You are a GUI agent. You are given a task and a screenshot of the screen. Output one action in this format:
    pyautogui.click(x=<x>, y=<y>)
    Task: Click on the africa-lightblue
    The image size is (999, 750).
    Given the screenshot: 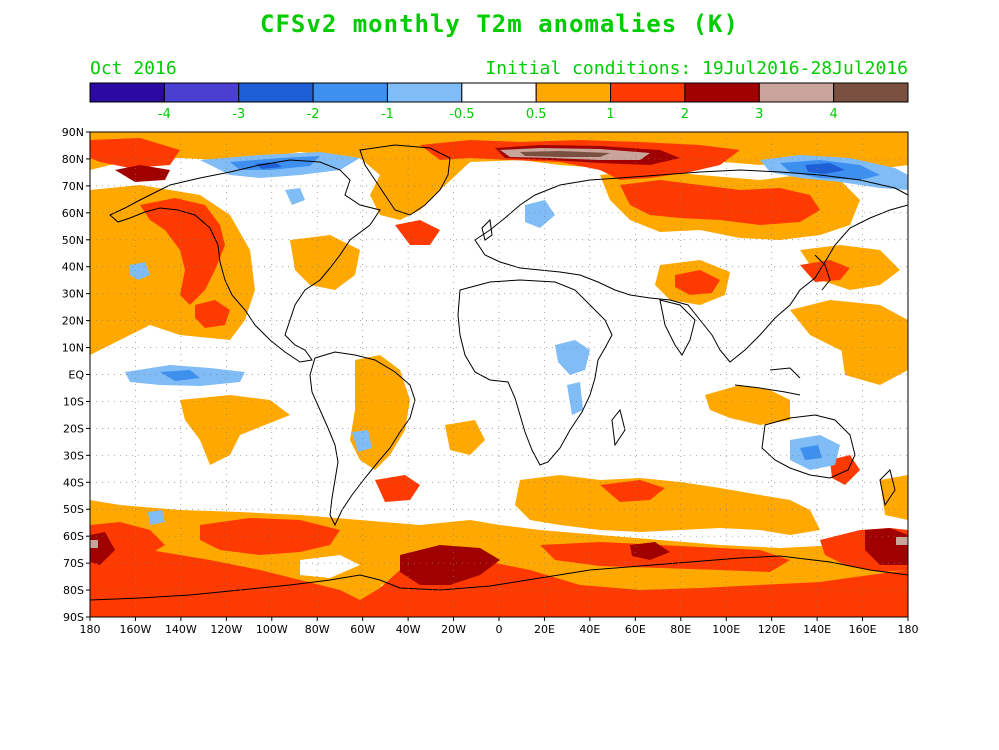 What is the action you would take?
    pyautogui.click(x=572, y=357)
    